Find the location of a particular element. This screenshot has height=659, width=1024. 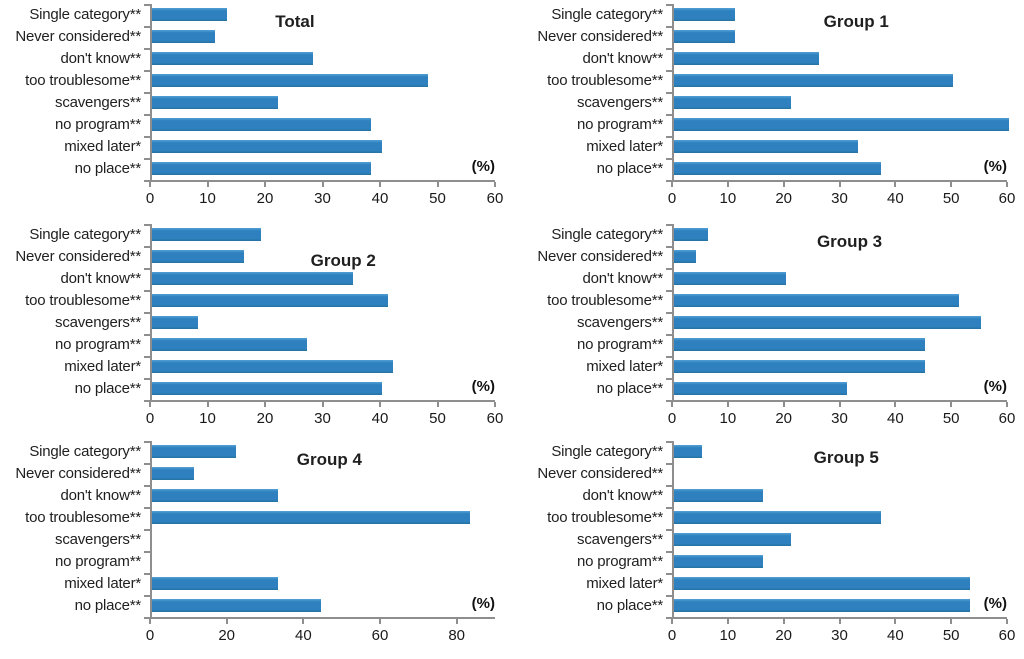

chart-title: Group 2 is located at coordinates (343, 260).